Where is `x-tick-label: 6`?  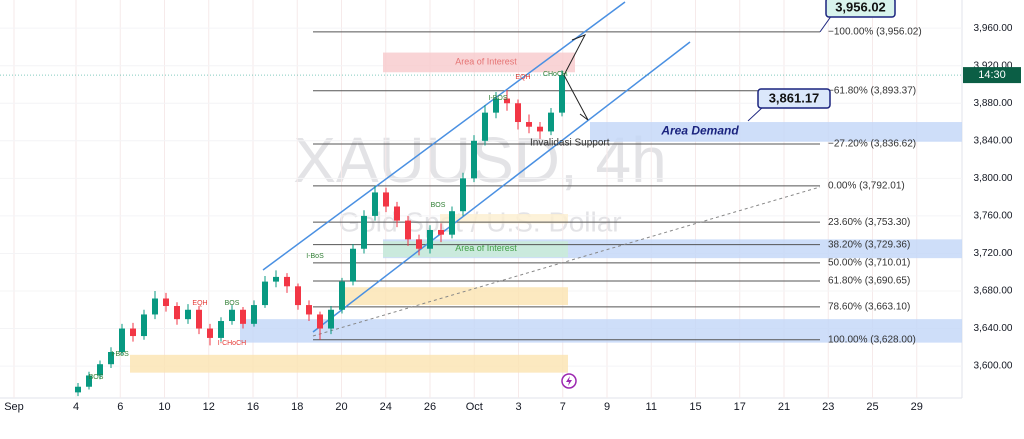 x-tick-label: 6 is located at coordinates (120, 407).